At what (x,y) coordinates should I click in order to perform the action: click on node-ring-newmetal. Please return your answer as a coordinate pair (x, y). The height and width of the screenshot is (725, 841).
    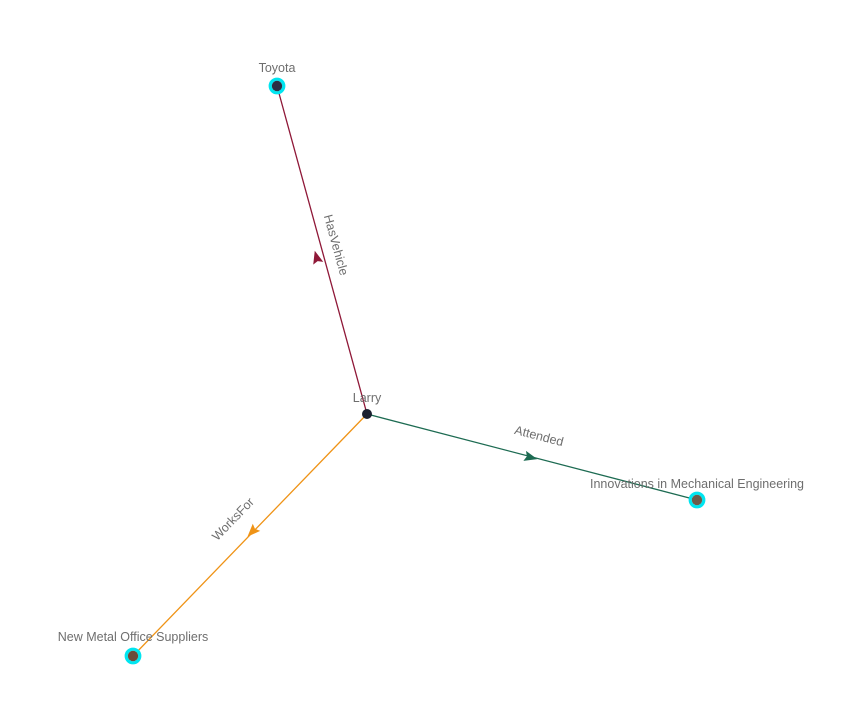
    Looking at the image, I should click on (133, 656).